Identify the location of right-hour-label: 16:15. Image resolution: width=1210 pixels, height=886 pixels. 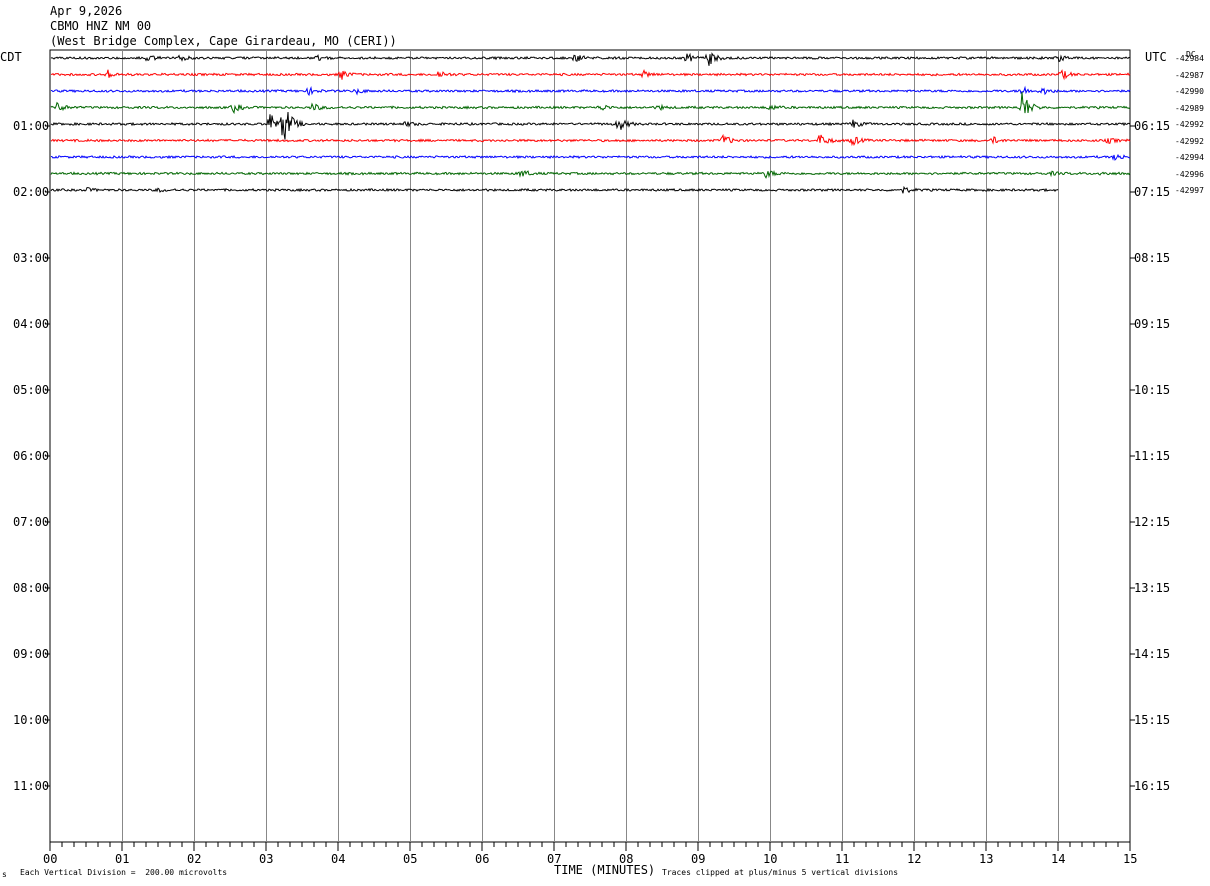
(1152, 786).